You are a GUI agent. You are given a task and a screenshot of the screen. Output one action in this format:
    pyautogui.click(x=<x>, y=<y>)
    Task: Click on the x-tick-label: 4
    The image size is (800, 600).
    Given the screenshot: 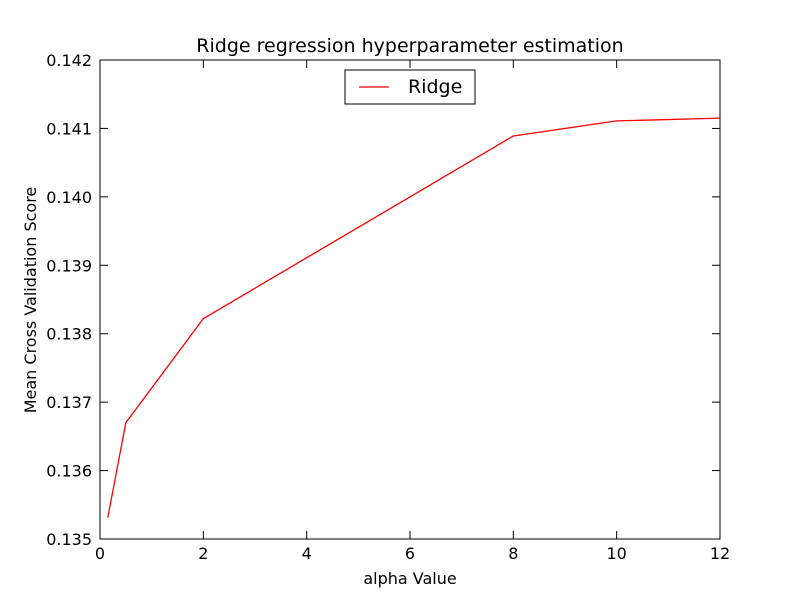 What is the action you would take?
    pyautogui.click(x=307, y=553)
    